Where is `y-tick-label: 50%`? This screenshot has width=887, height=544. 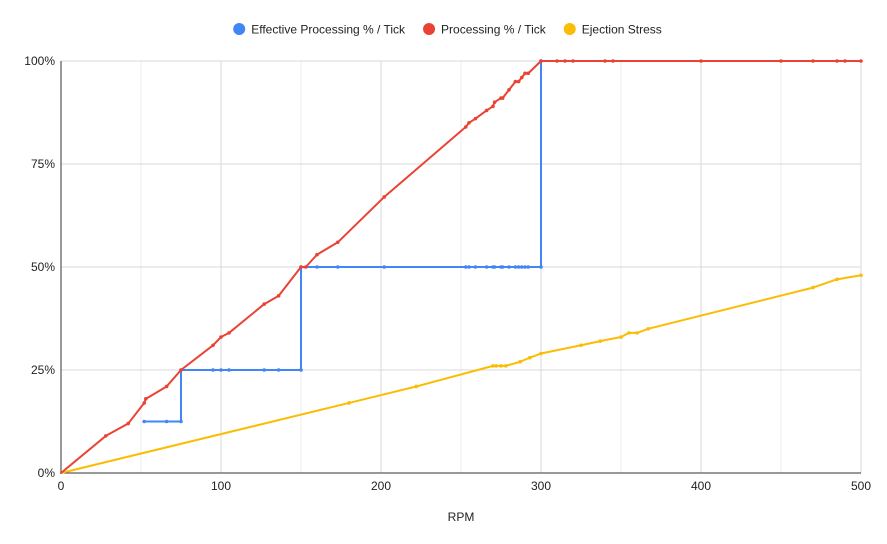
y-tick-label: 50% is located at coordinates (43, 267).